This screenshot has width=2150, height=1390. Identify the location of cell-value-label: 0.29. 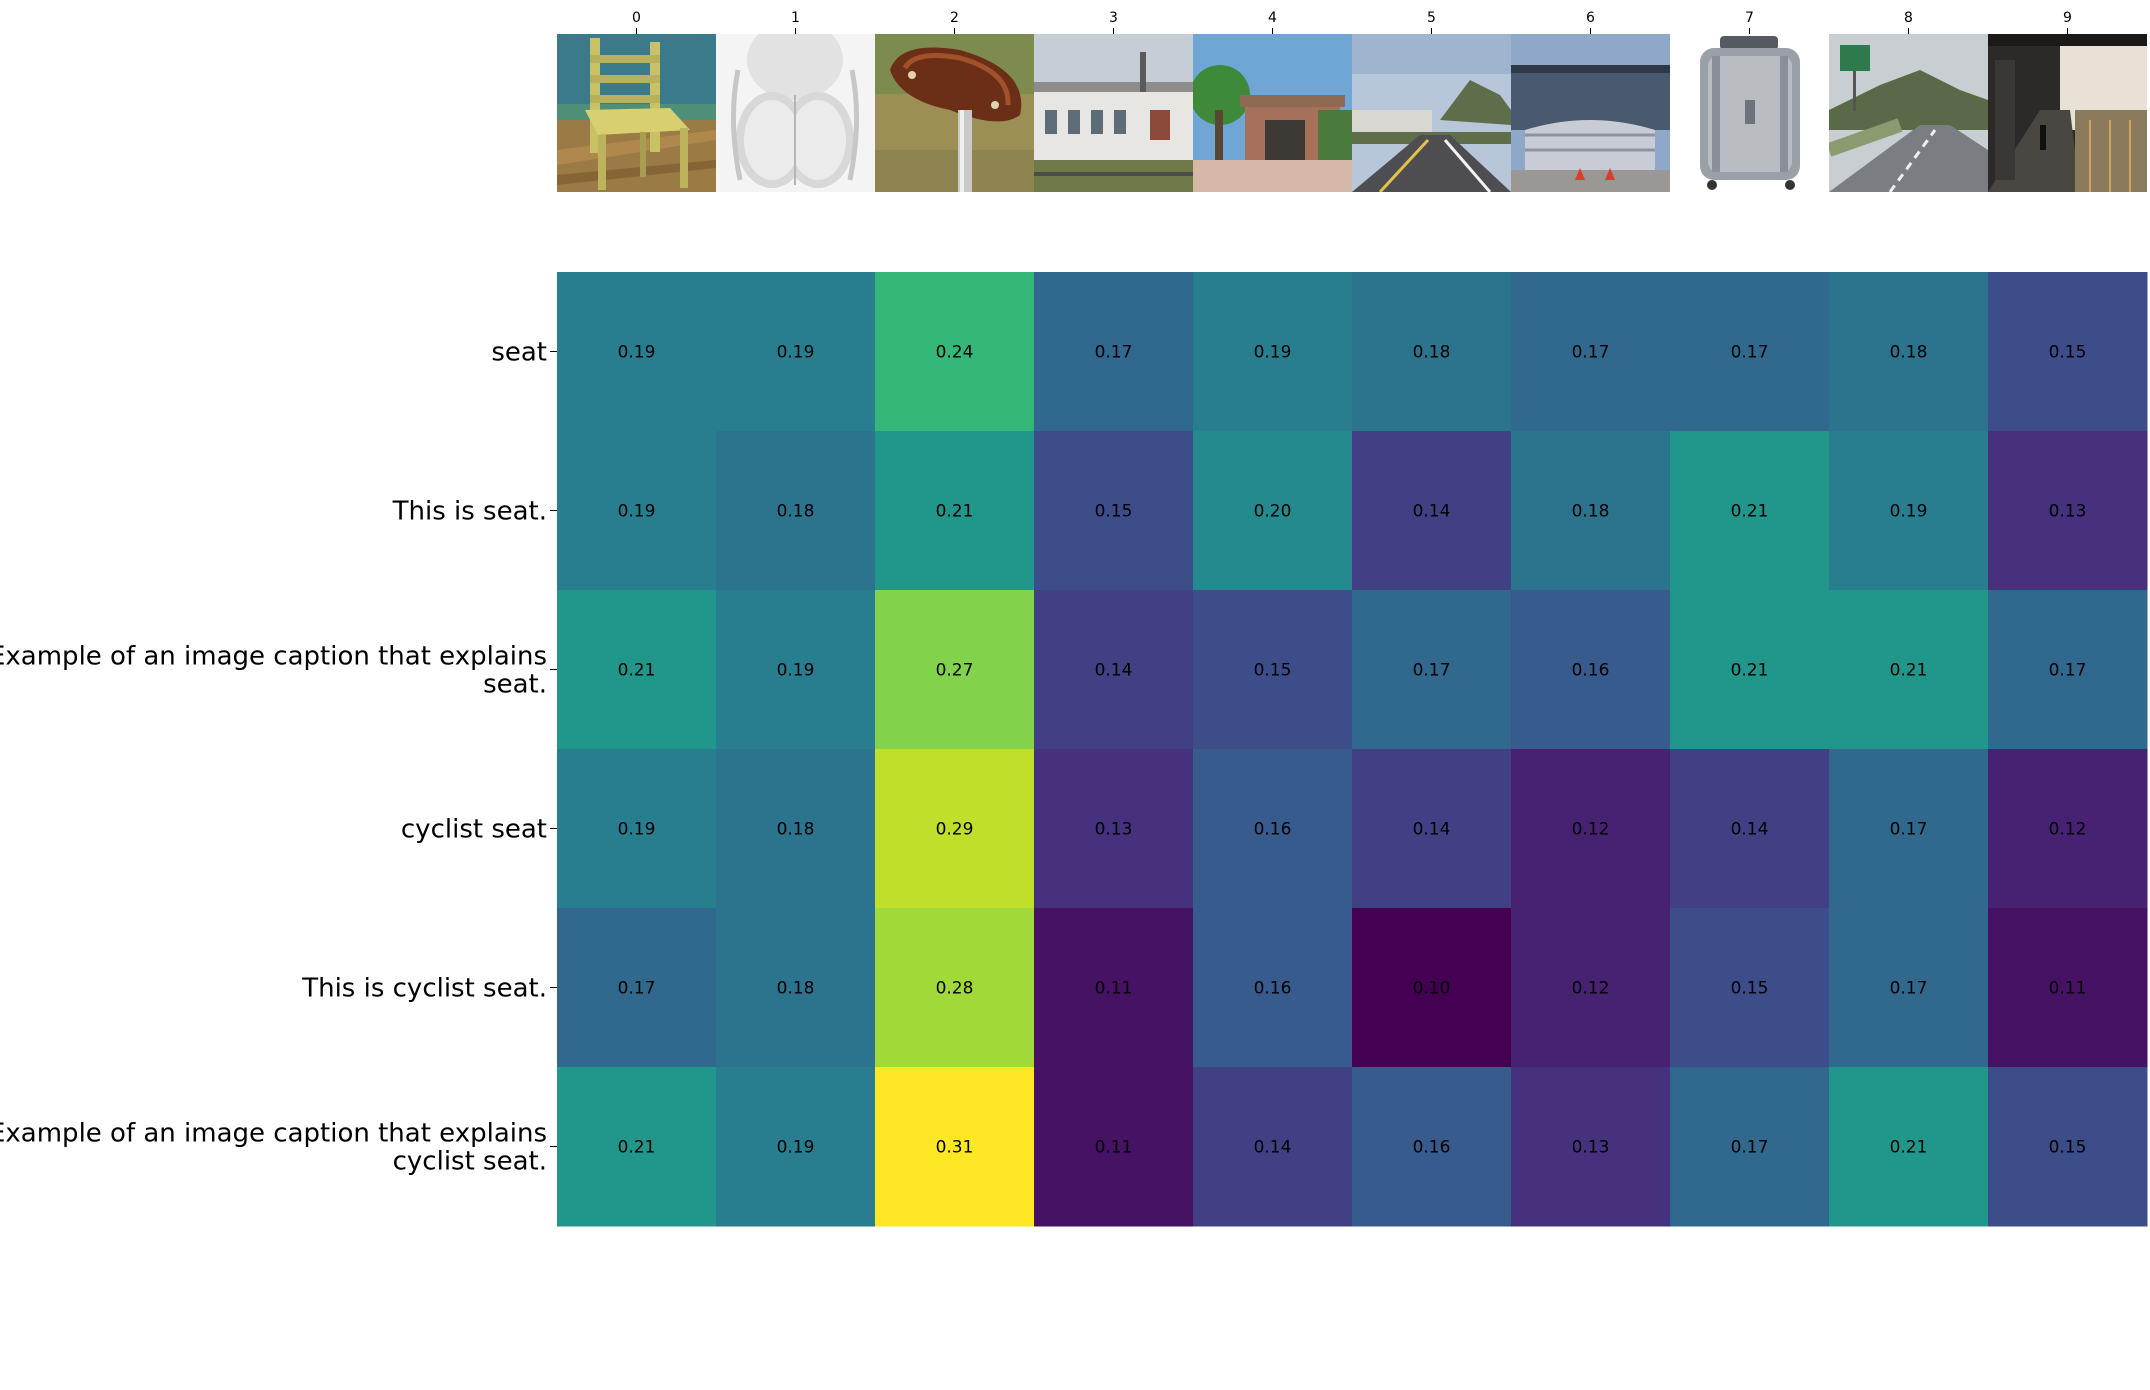
(955, 830).